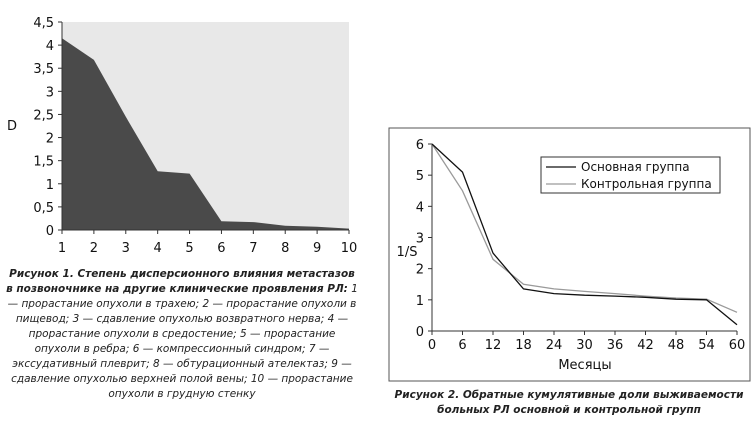 This screenshot has width=753, height=424. What do you see at coordinates (407, 252) in the screenshot?
I see `chart-2-y-axis-label: 1/S` at bounding box center [407, 252].